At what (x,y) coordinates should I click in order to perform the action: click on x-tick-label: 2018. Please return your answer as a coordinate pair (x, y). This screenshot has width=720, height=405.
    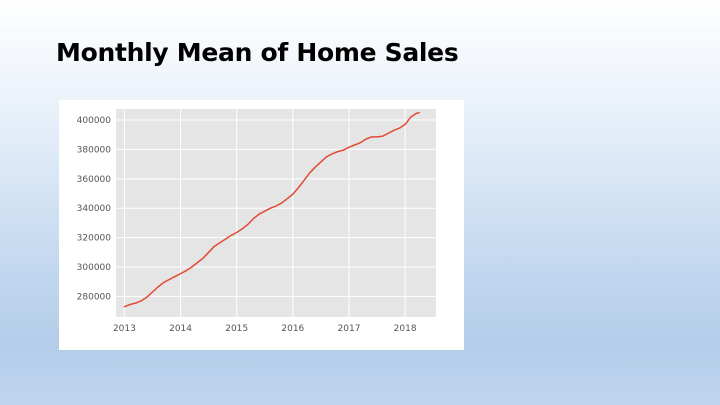
    Looking at the image, I should click on (405, 329).